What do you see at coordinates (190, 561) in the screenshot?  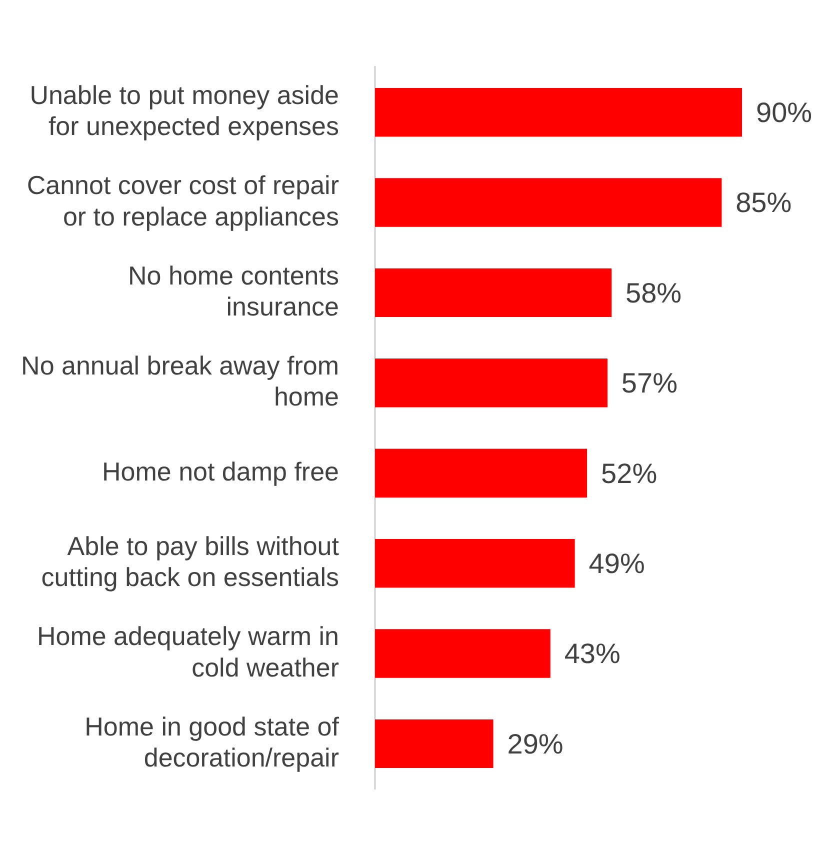 I see `y-tick-label: Able to pay bills without cutting back on essentials` at bounding box center [190, 561].